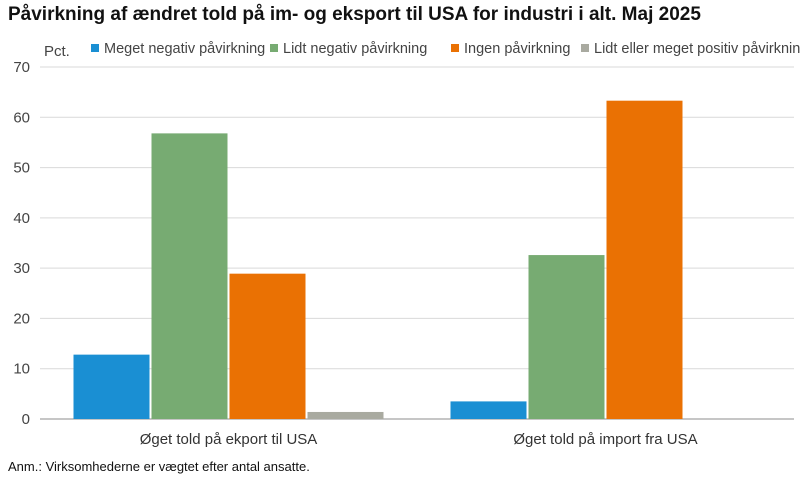 The image size is (800, 479). What do you see at coordinates (605, 439) in the screenshot?
I see `x-category-label: Øget told på import fra USA` at bounding box center [605, 439].